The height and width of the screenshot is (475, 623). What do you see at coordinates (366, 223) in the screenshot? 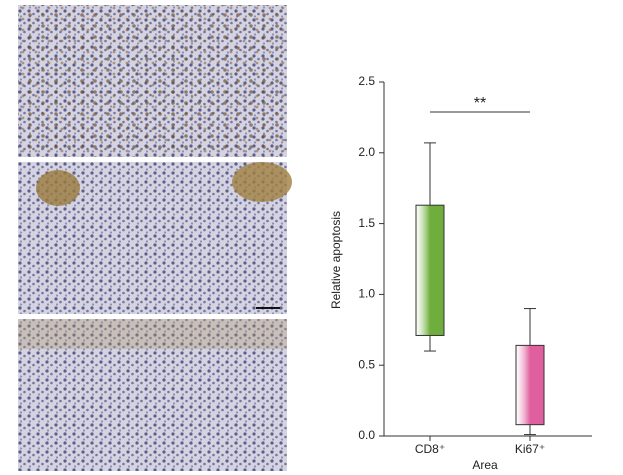
I see `y-tick-label: 1.5` at bounding box center [366, 223].